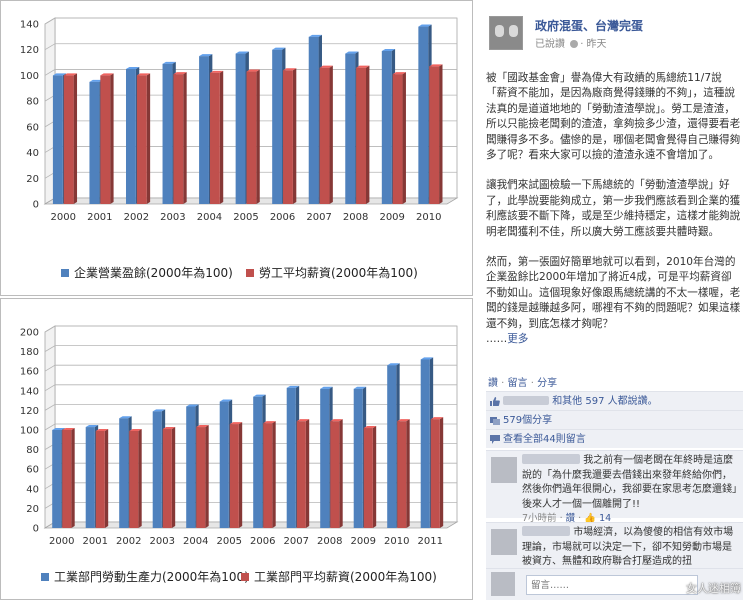  I want to click on shares-count-text: 579個分享, so click(528, 420).